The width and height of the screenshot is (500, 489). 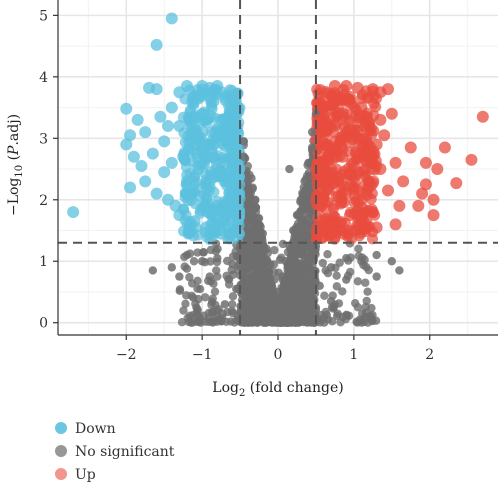 What do you see at coordinates (202, 355) in the screenshot?
I see `x-tick-label: −1` at bounding box center [202, 355].